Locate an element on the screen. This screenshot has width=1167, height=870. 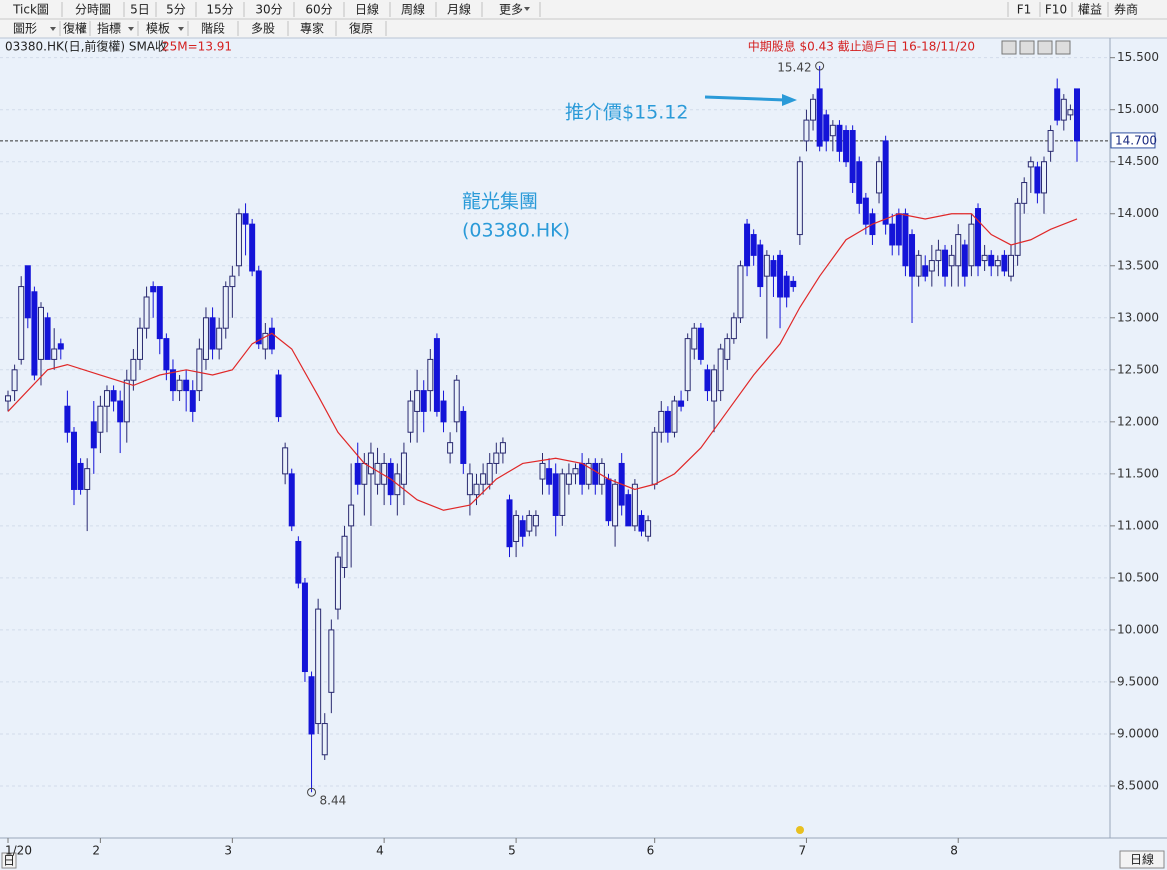
toolbar-button: F10 is located at coordinates (1056, 10).